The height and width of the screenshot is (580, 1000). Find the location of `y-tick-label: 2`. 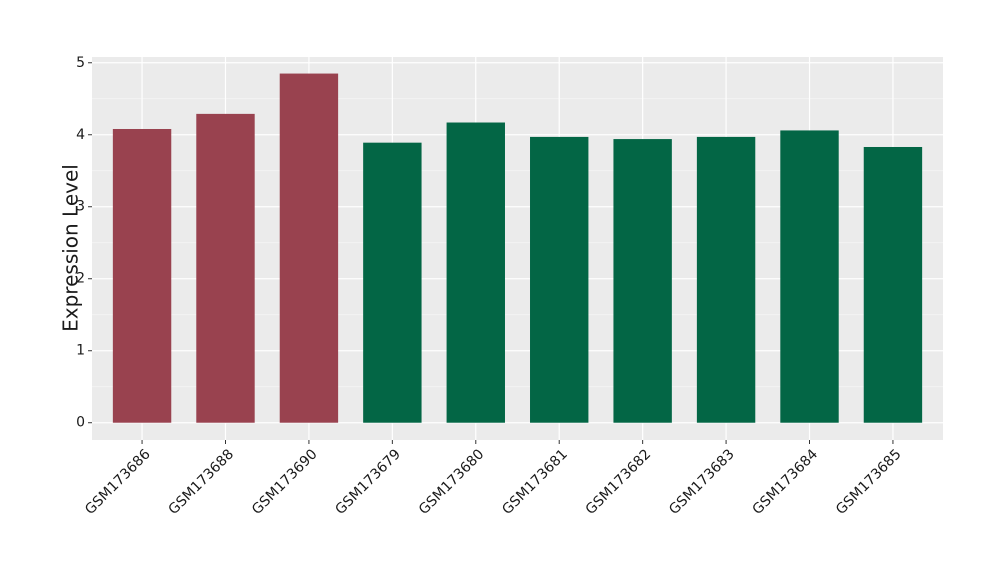

y-tick-label: 2 is located at coordinates (80, 279).